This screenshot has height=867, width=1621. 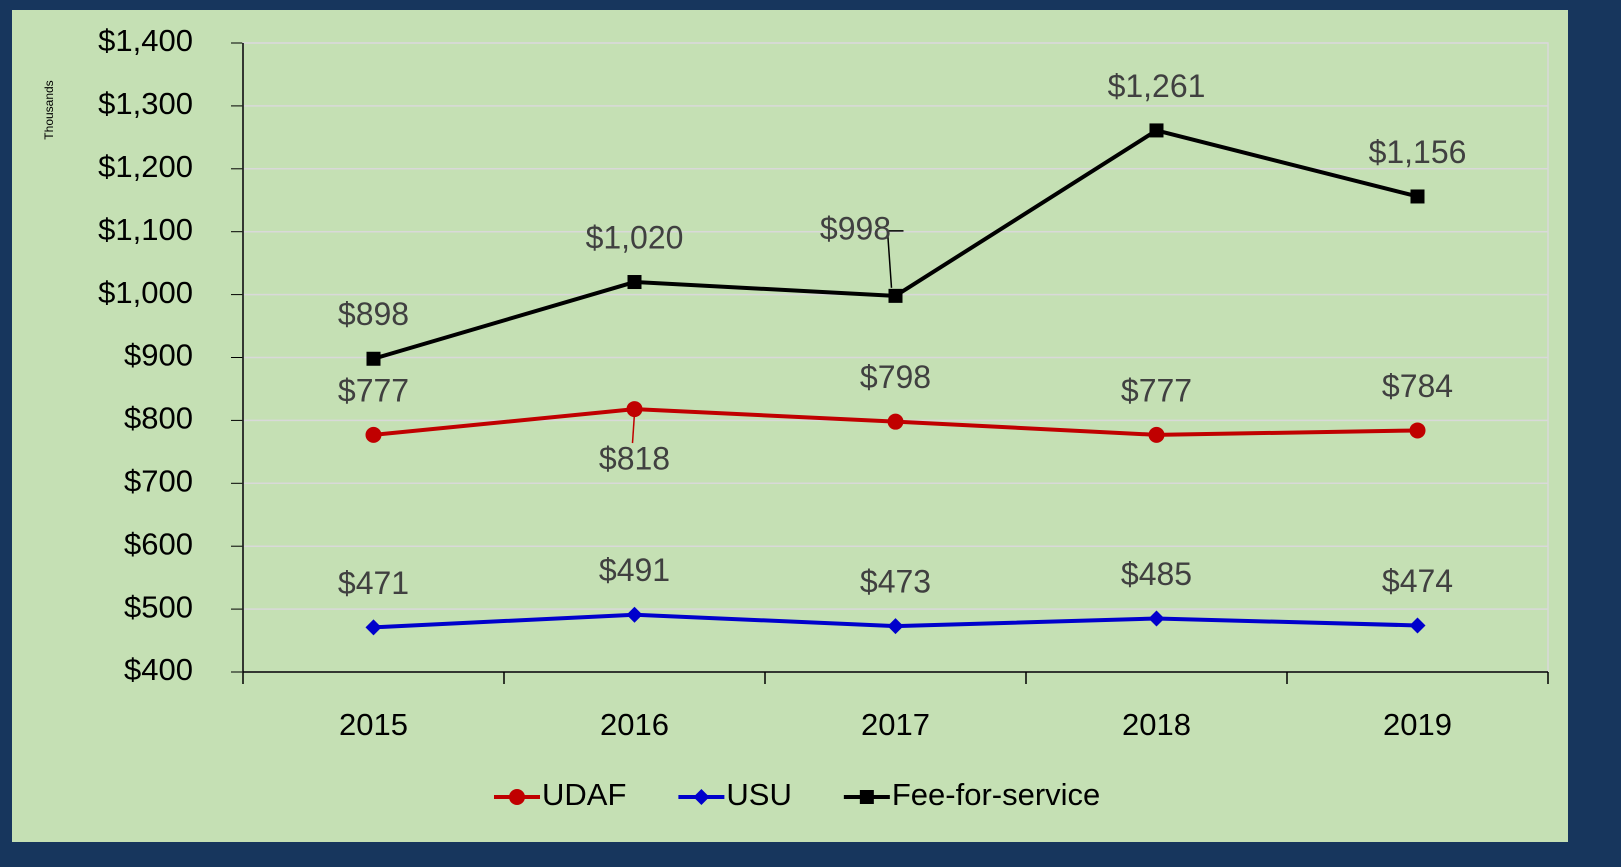 What do you see at coordinates (373, 314) in the screenshot?
I see `data-label: $898` at bounding box center [373, 314].